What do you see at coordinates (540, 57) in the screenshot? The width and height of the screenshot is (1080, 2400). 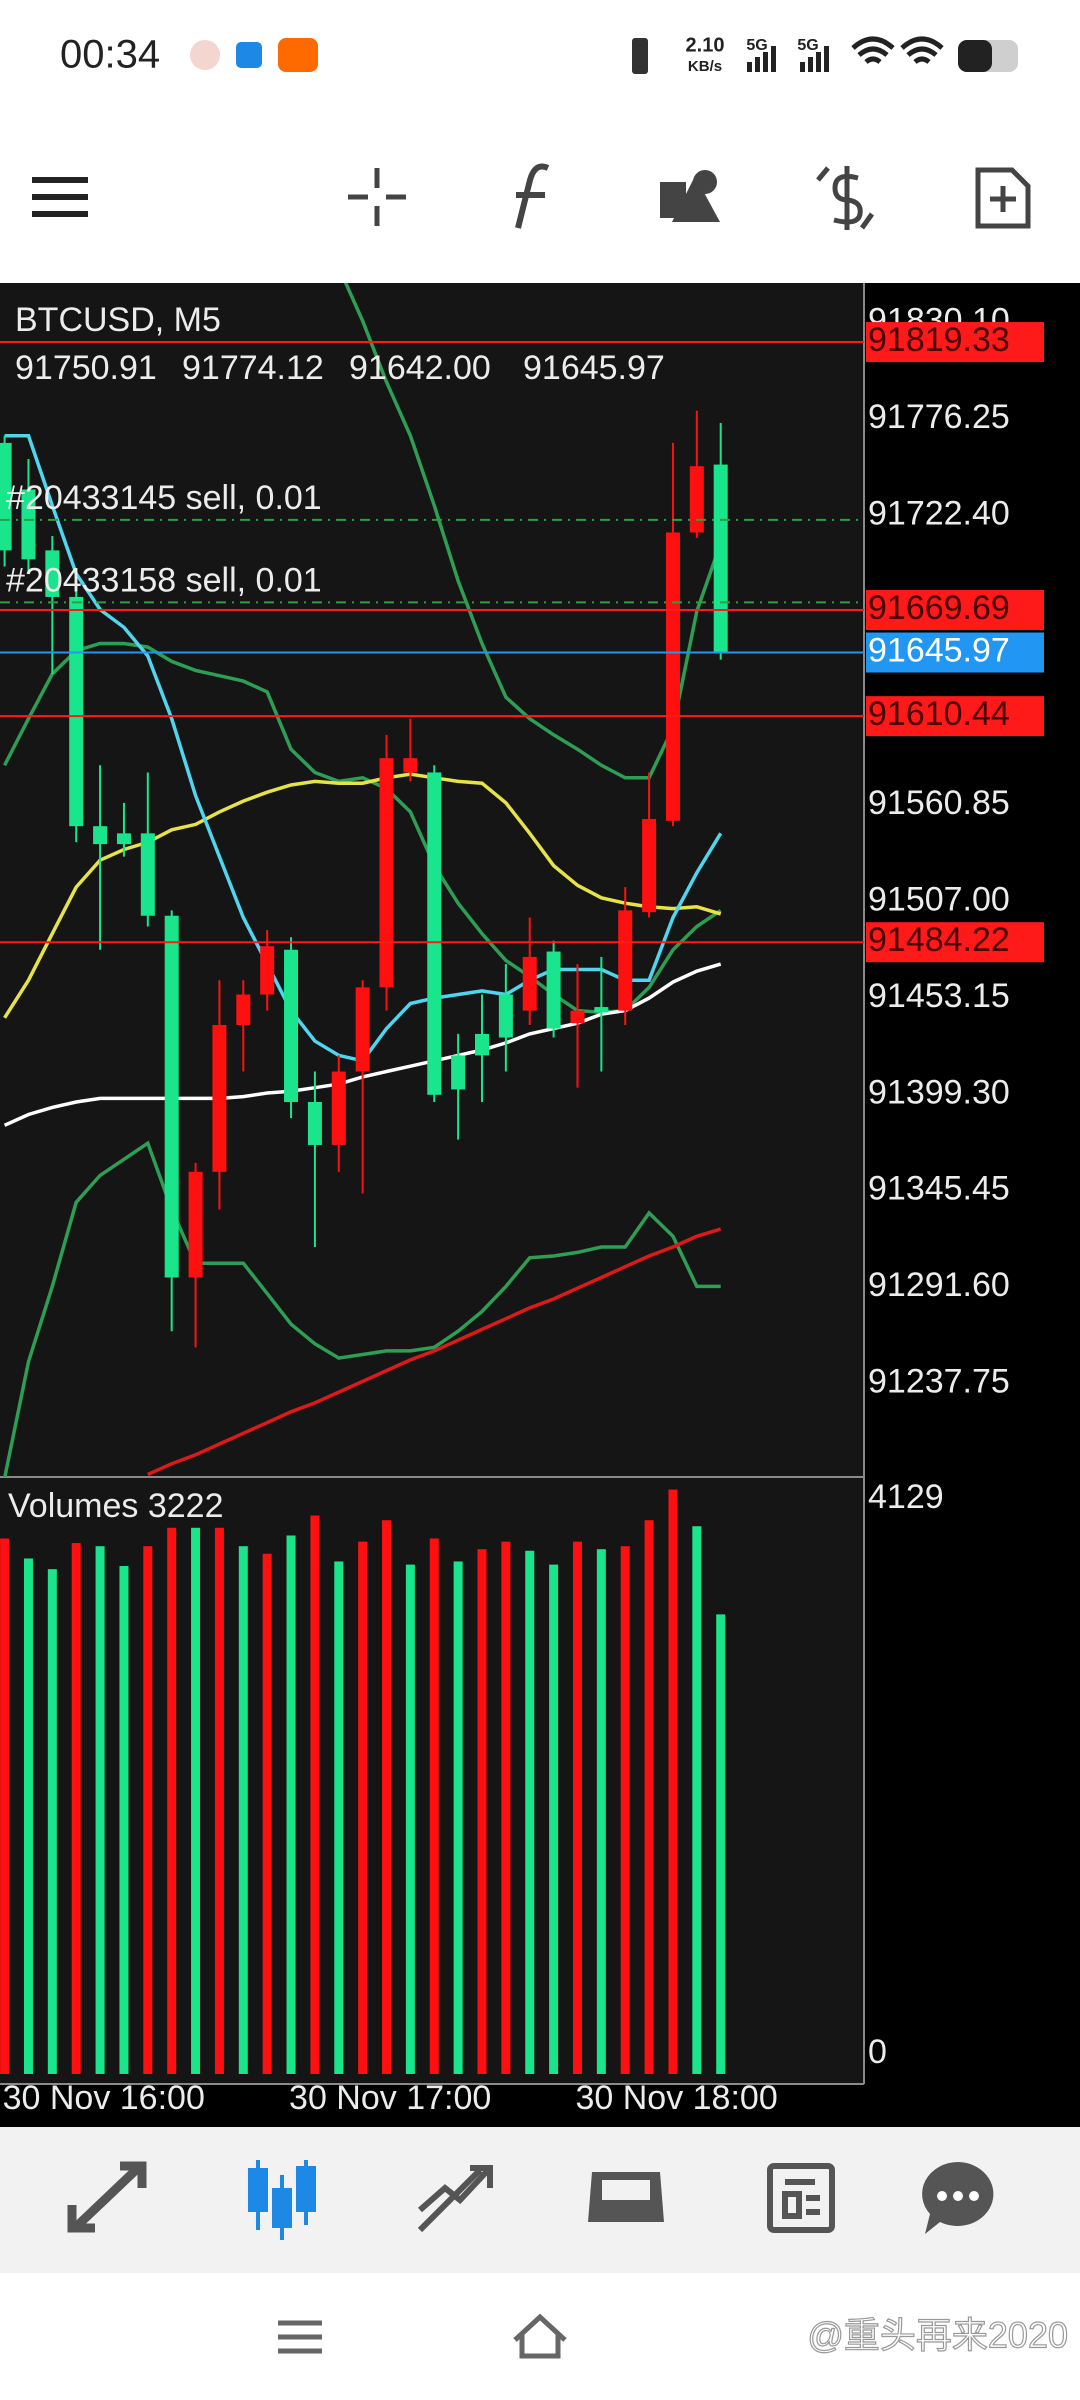 I see `status-bar` at bounding box center [540, 57].